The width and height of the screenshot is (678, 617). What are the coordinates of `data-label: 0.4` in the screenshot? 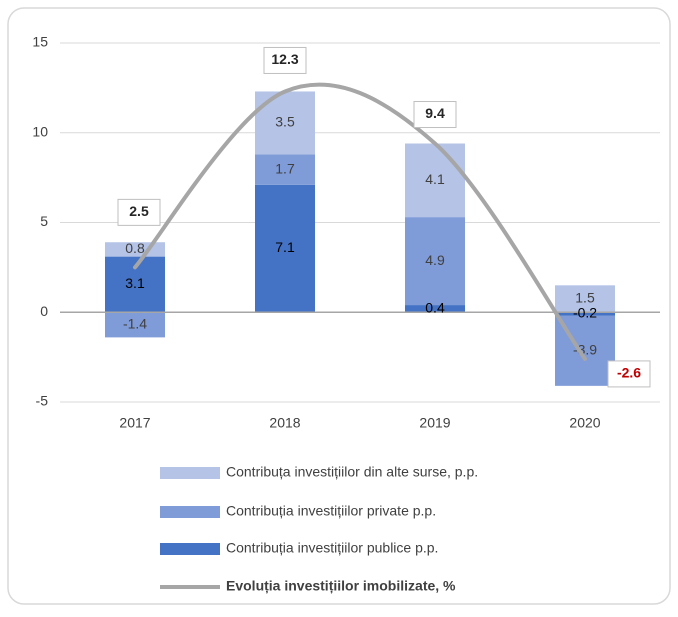 It's located at (435, 307).